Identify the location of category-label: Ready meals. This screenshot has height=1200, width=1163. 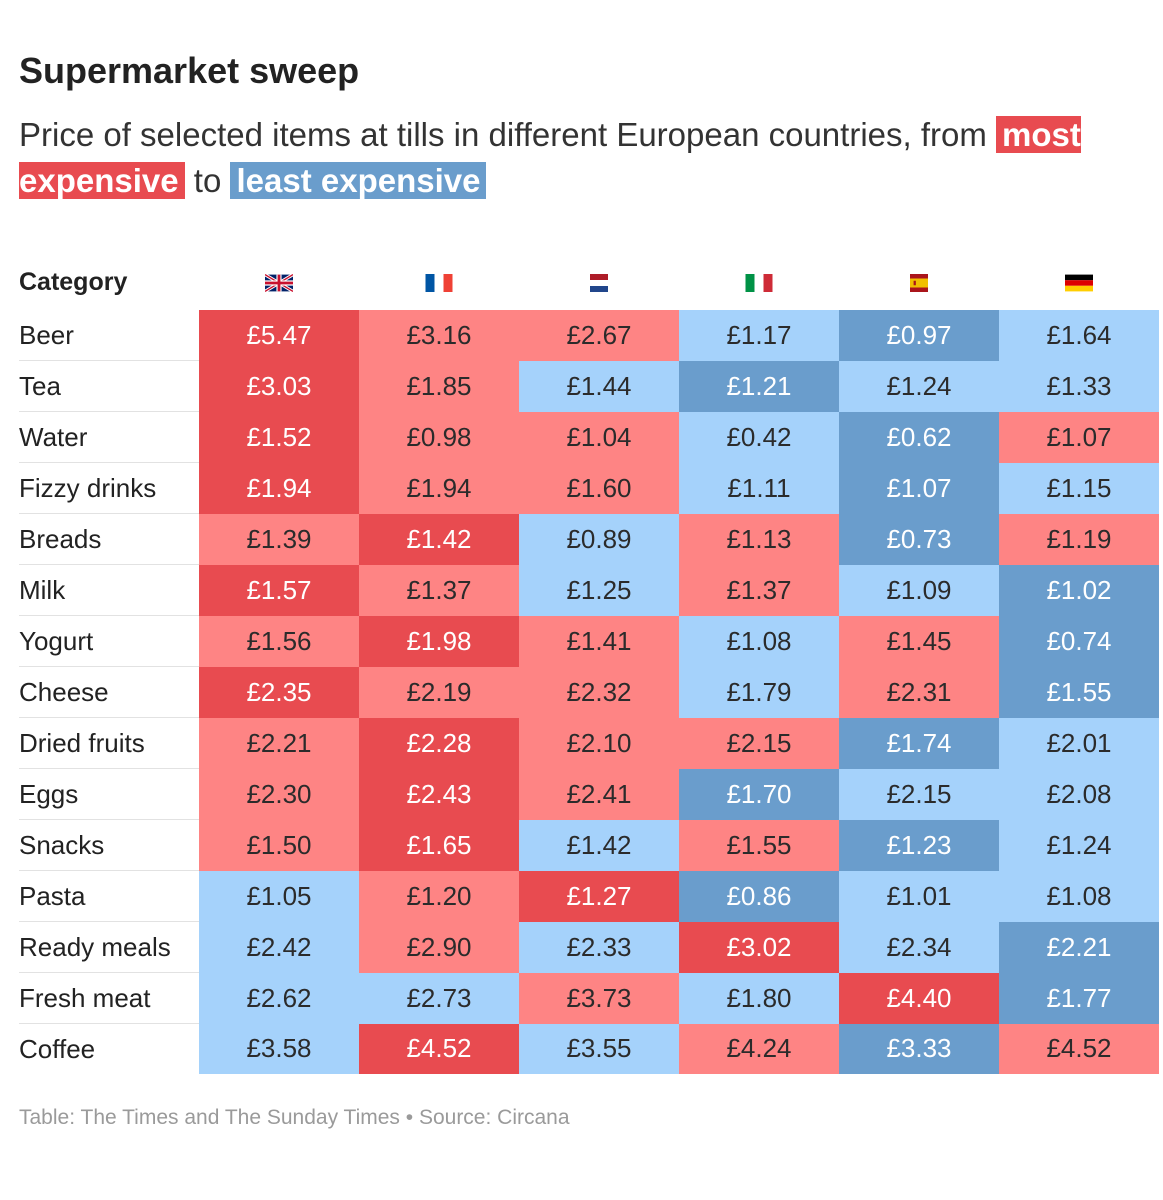
(109, 947).